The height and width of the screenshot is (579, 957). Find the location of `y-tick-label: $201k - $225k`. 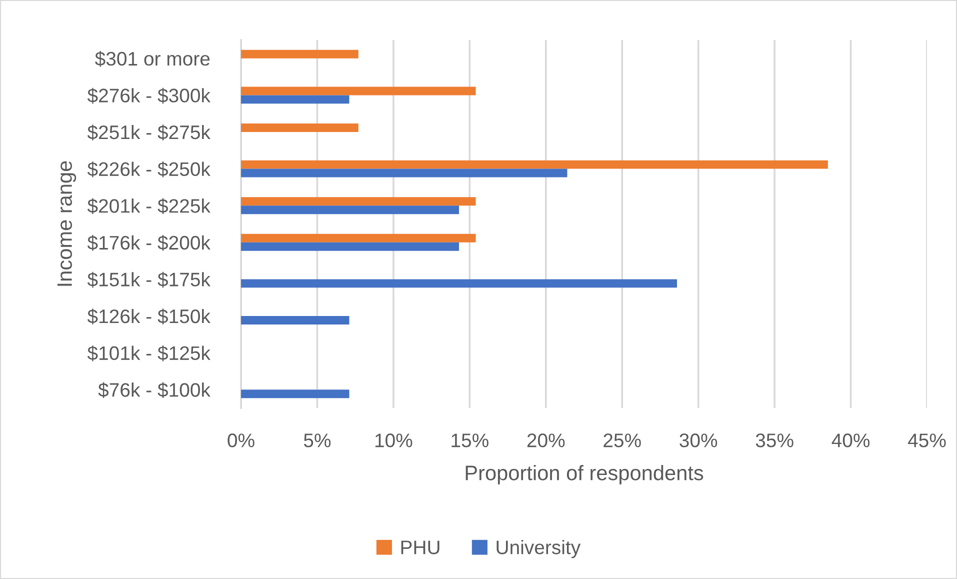

y-tick-label: $201k - $225k is located at coordinates (148, 206).